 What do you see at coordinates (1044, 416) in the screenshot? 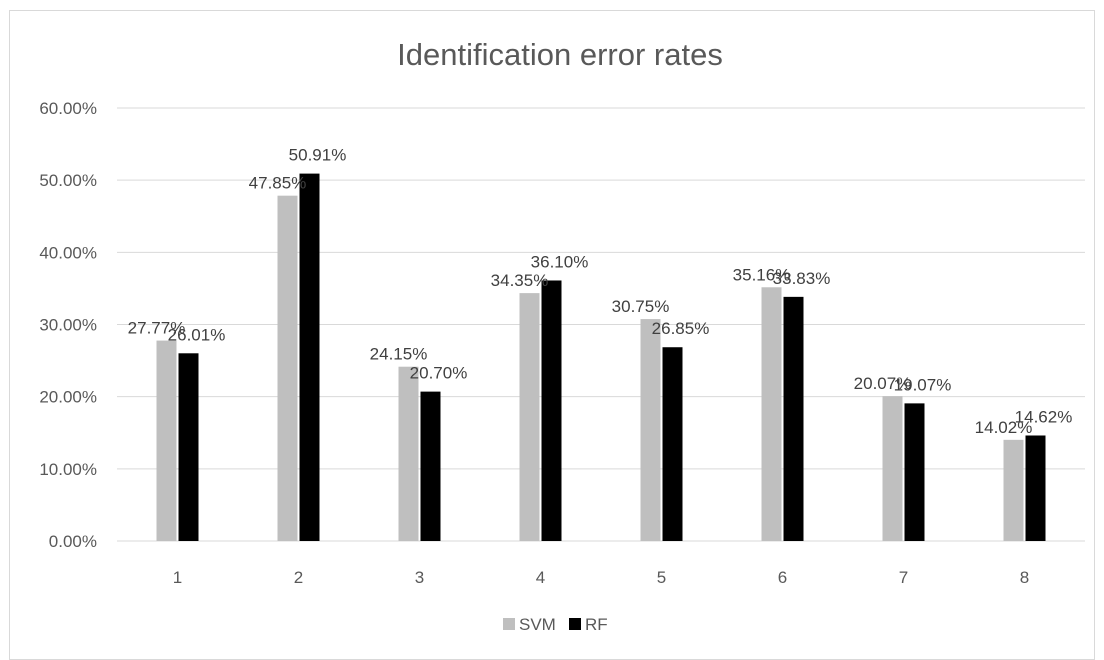
I see `data-label-rf: 14.62%` at bounding box center [1044, 416].